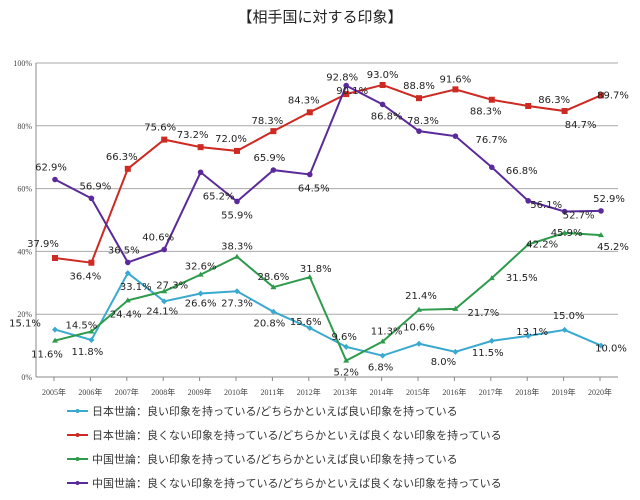 Image resolution: width=640 pixels, height=500 pixels. Describe the element at coordinates (47, 355) in the screenshot. I see `data-label: 11.6%` at that location.